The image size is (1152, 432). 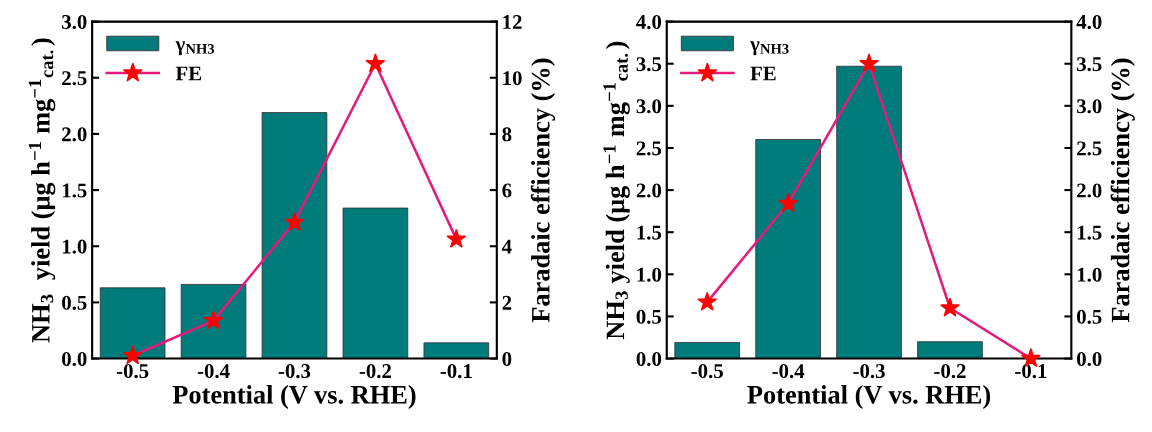 I want to click on y2-tick-label: 0.0, so click(x=1089, y=359).